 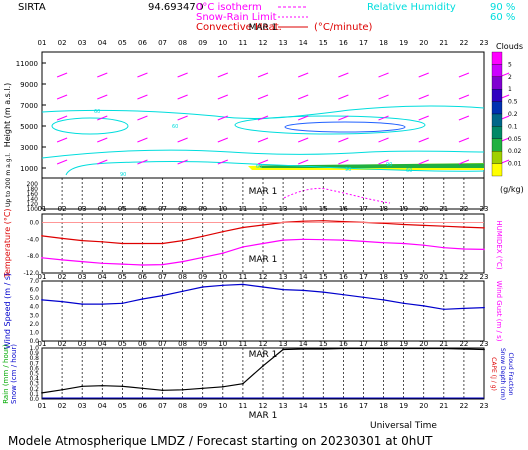 I want to click on hour-labels-wind-13: 13, so click(x=283, y=344).